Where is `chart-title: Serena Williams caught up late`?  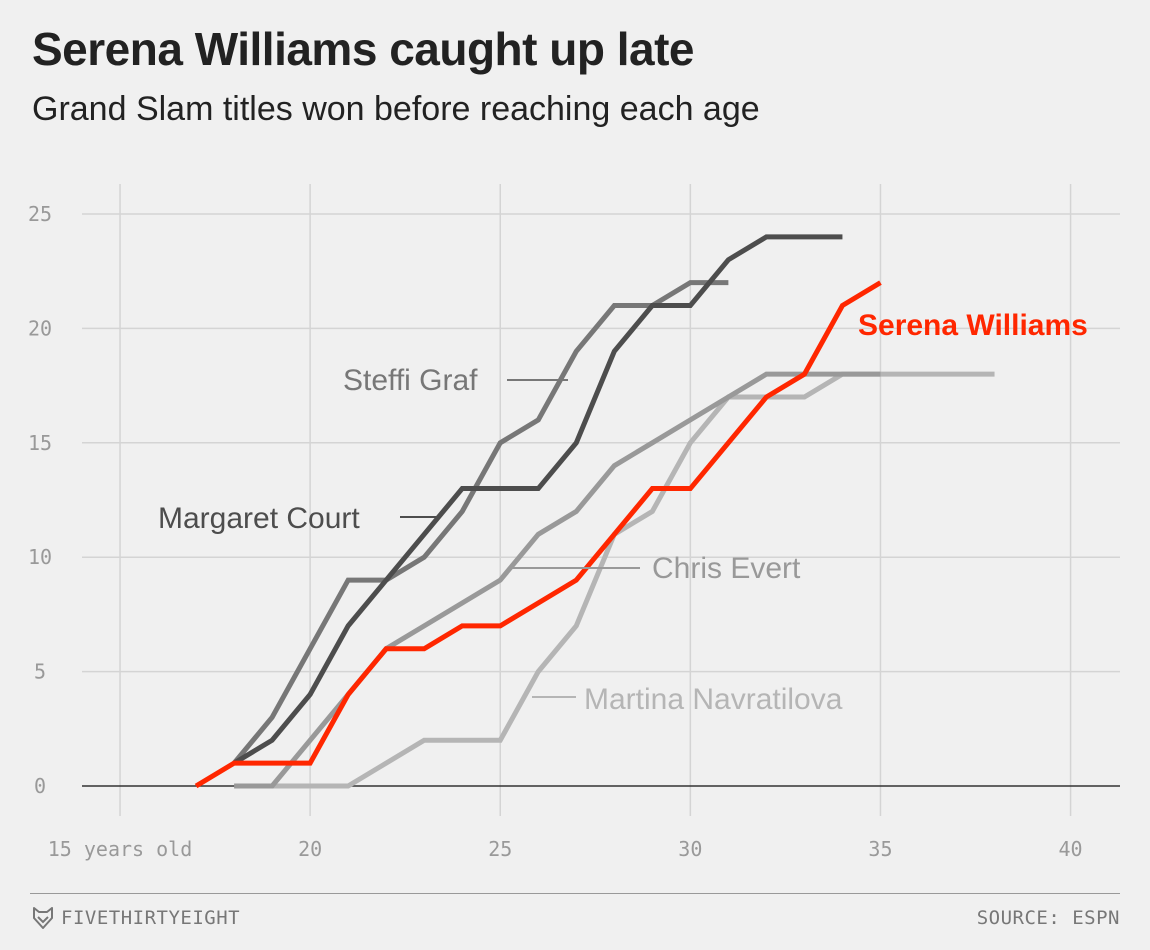
chart-title: Serena Williams caught up late is located at coordinates (363, 49).